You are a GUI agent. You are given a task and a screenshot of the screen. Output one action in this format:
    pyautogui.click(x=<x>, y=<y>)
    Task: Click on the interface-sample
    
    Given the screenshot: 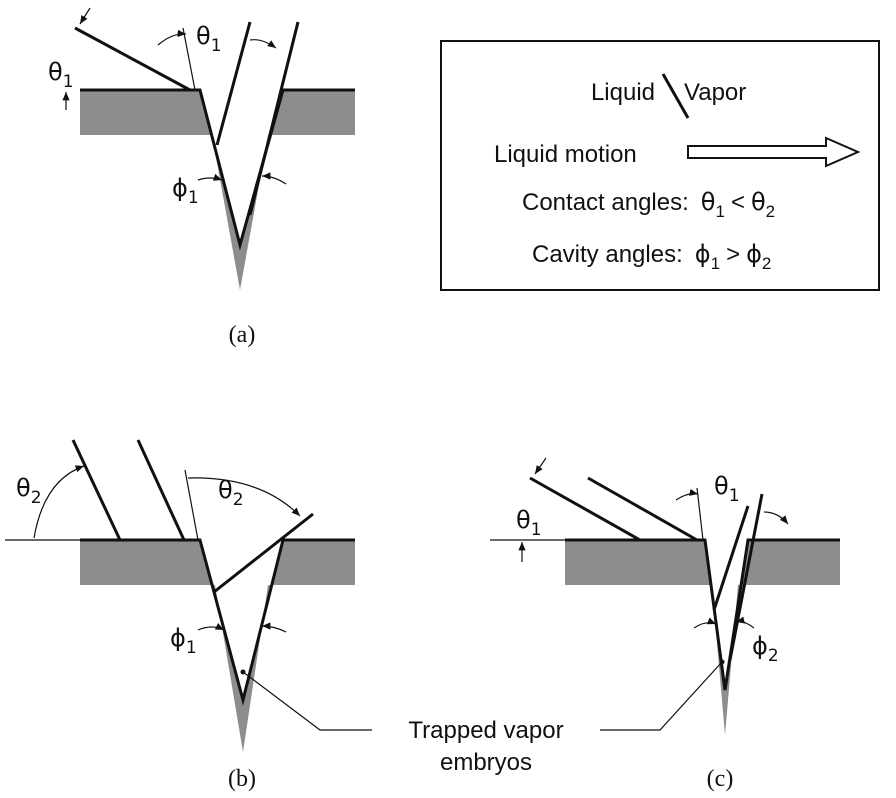 What is the action you would take?
    pyautogui.click(x=675, y=96)
    